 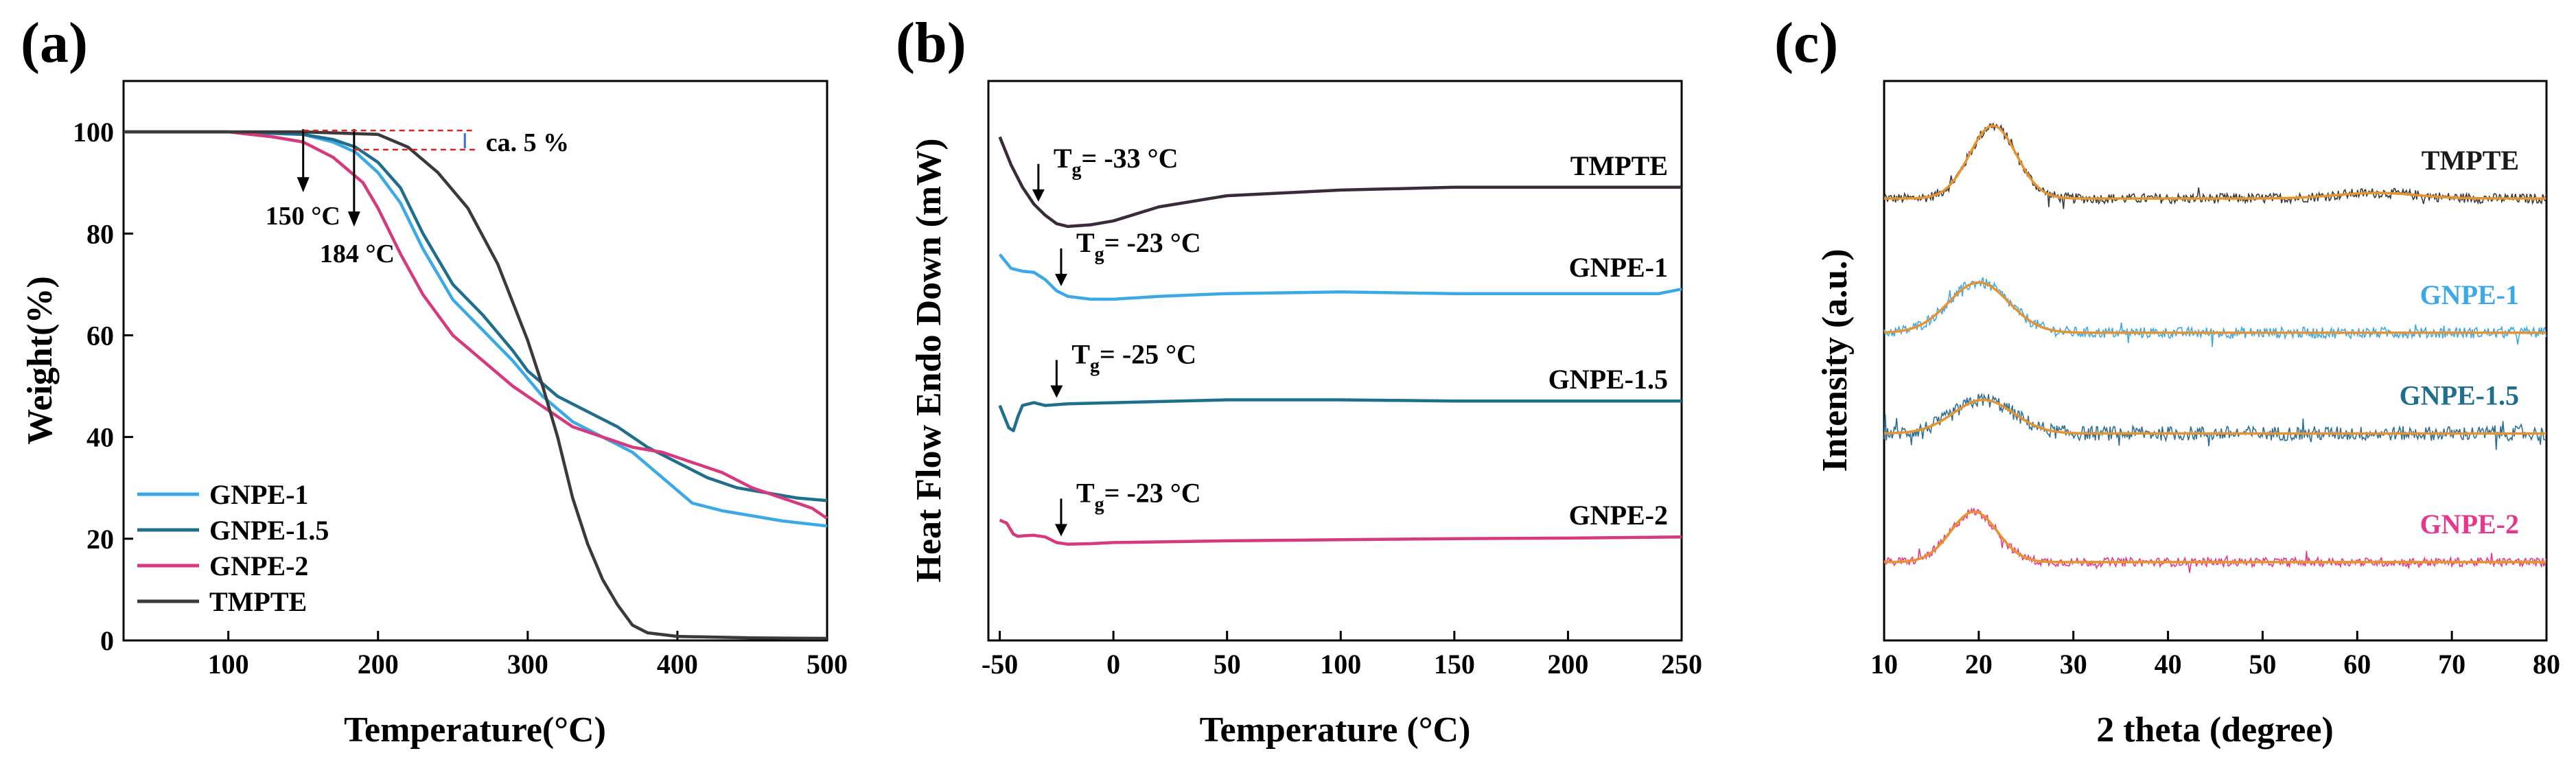 What do you see at coordinates (357, 254) in the screenshot?
I see `onset-label-184: 184 °C` at bounding box center [357, 254].